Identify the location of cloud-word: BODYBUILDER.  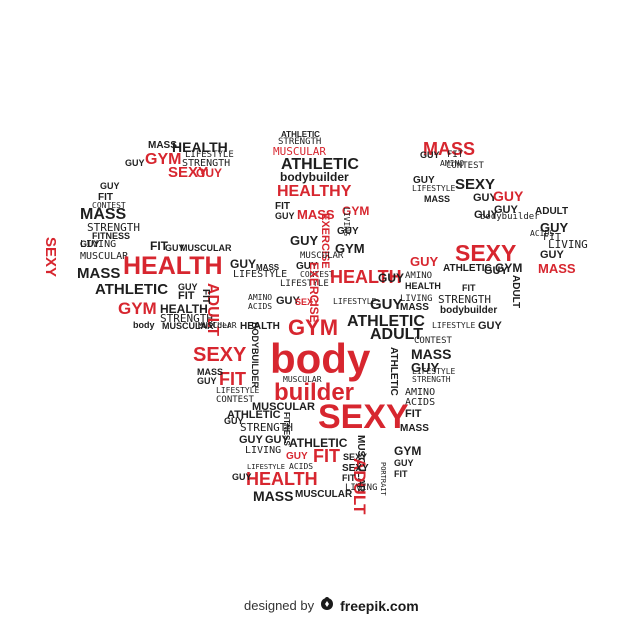
(255, 355).